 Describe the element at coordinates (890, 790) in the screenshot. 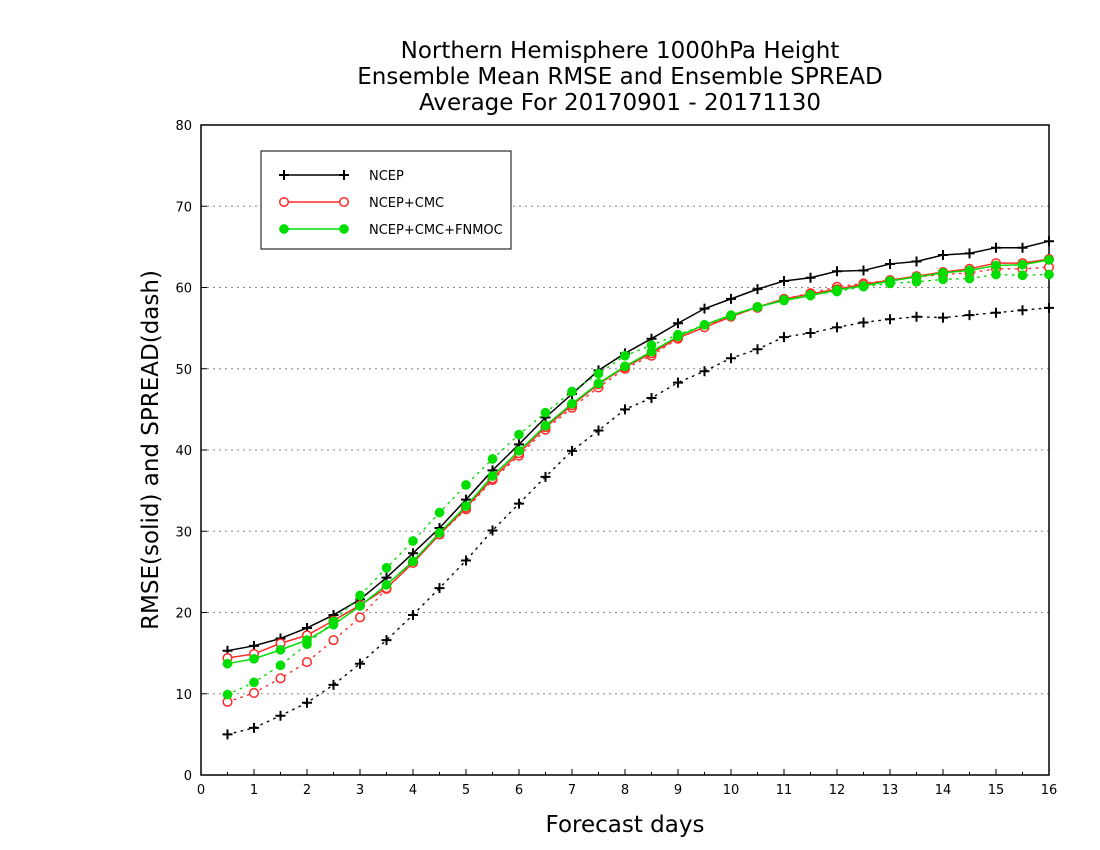

I see `x-tick-label: 13` at that location.